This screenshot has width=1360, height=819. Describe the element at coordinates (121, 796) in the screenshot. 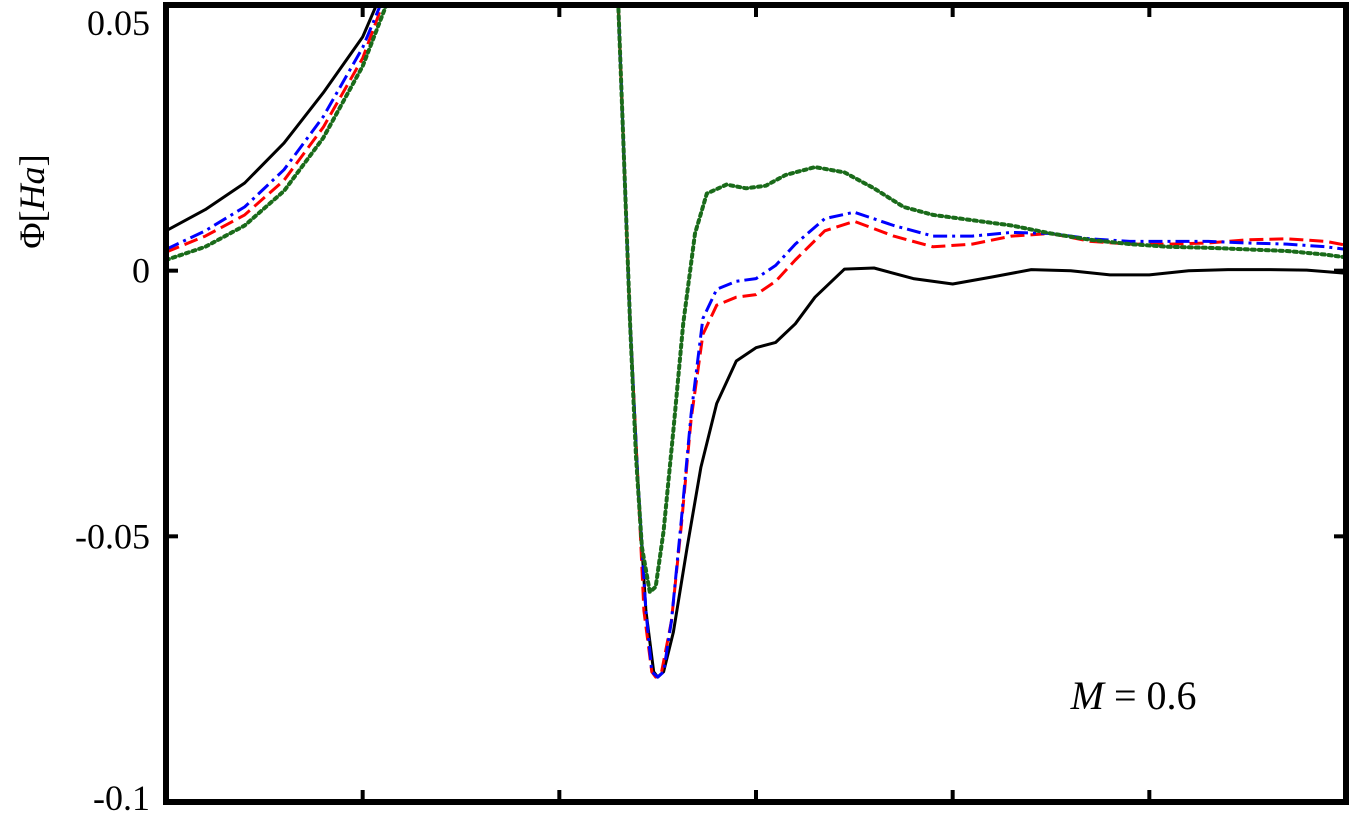

I see `y-tick-label: -0.1` at that location.